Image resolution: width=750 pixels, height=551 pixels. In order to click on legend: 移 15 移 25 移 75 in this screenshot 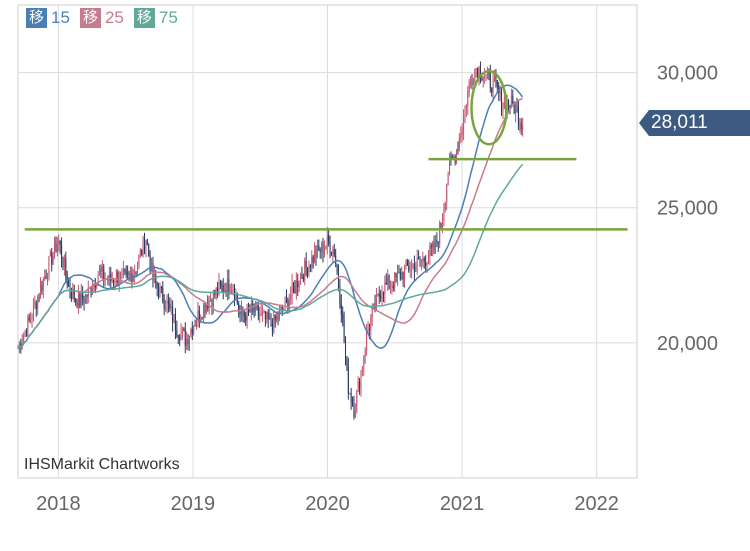, I will do `click(102, 18)`.